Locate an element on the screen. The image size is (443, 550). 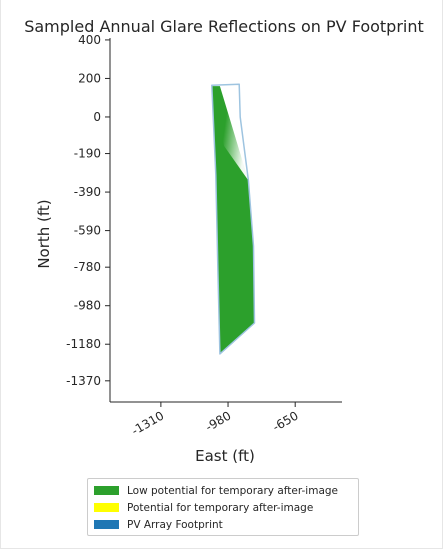
y-tick-label: -980 is located at coordinates (87, 306).